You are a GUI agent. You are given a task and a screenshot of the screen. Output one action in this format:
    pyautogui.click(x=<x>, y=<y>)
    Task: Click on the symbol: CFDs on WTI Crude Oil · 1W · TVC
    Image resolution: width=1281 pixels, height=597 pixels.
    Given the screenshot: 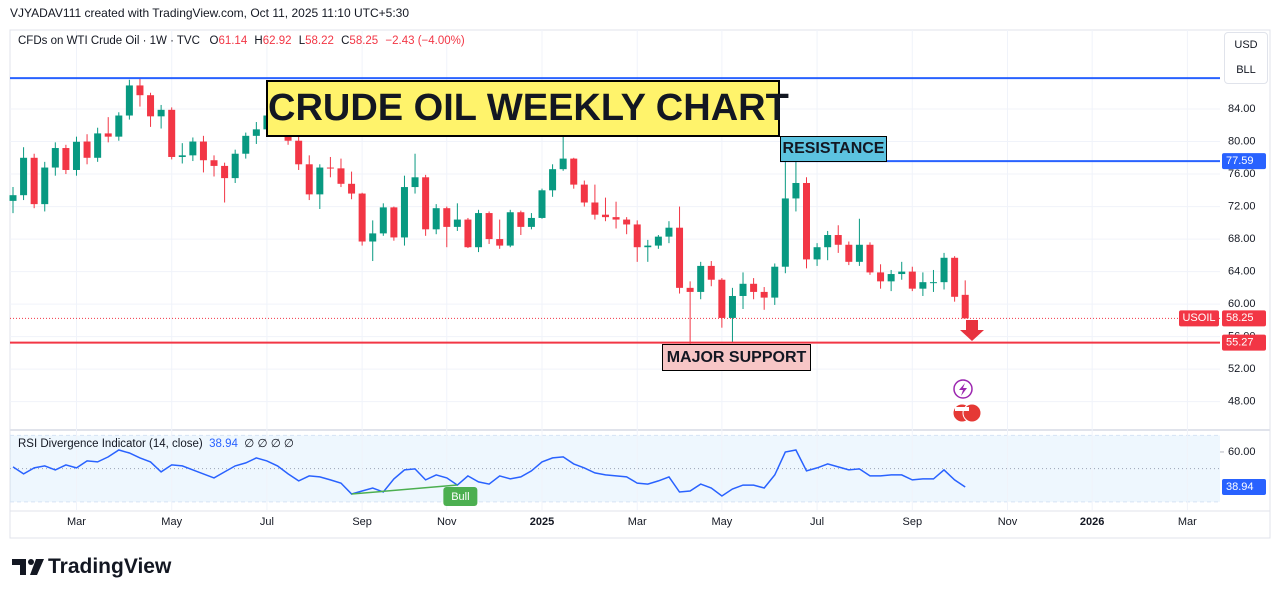 What is the action you would take?
    pyautogui.click(x=109, y=41)
    